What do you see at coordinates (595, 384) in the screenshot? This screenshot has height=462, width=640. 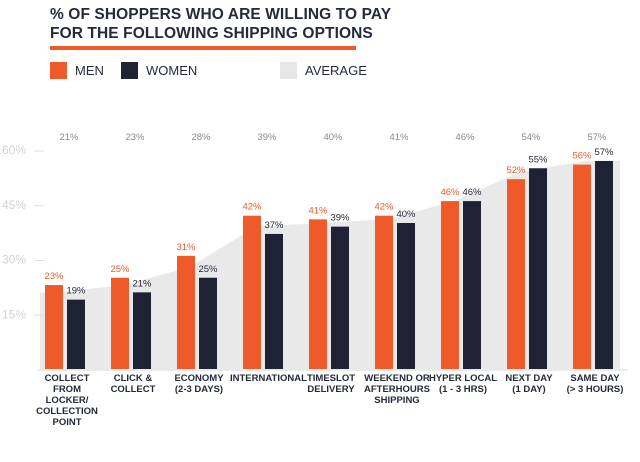 I see `category-label: SAME DAY (> 3 HOURS)` at bounding box center [595, 384].